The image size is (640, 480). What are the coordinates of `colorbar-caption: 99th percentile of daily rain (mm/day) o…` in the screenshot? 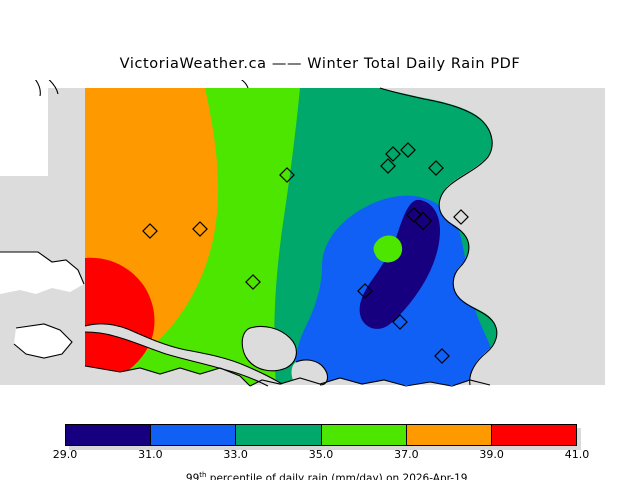 It's located at (320, 469).